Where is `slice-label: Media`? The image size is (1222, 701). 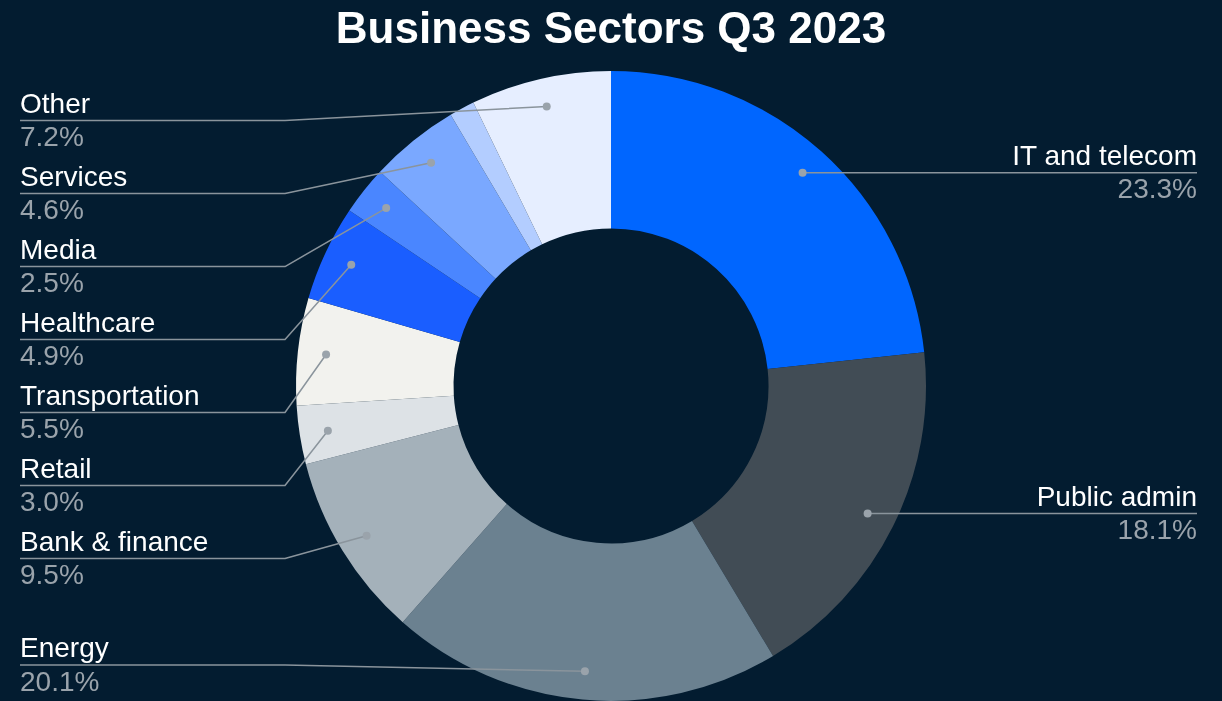
slice-label: Media is located at coordinates (58, 249).